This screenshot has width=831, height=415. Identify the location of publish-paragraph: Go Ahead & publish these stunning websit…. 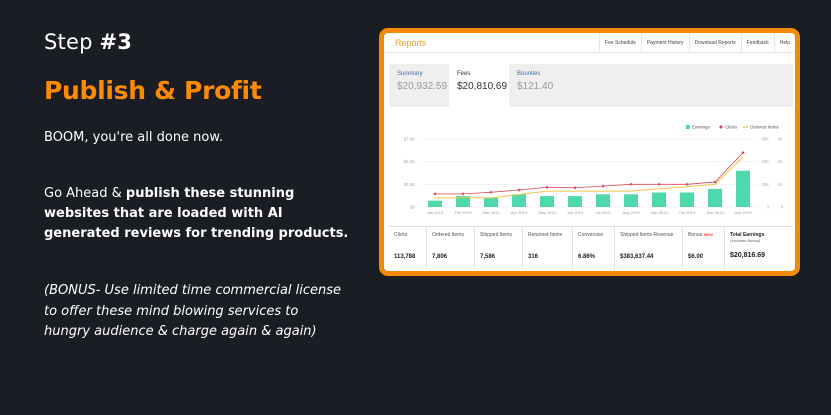
(199, 214).